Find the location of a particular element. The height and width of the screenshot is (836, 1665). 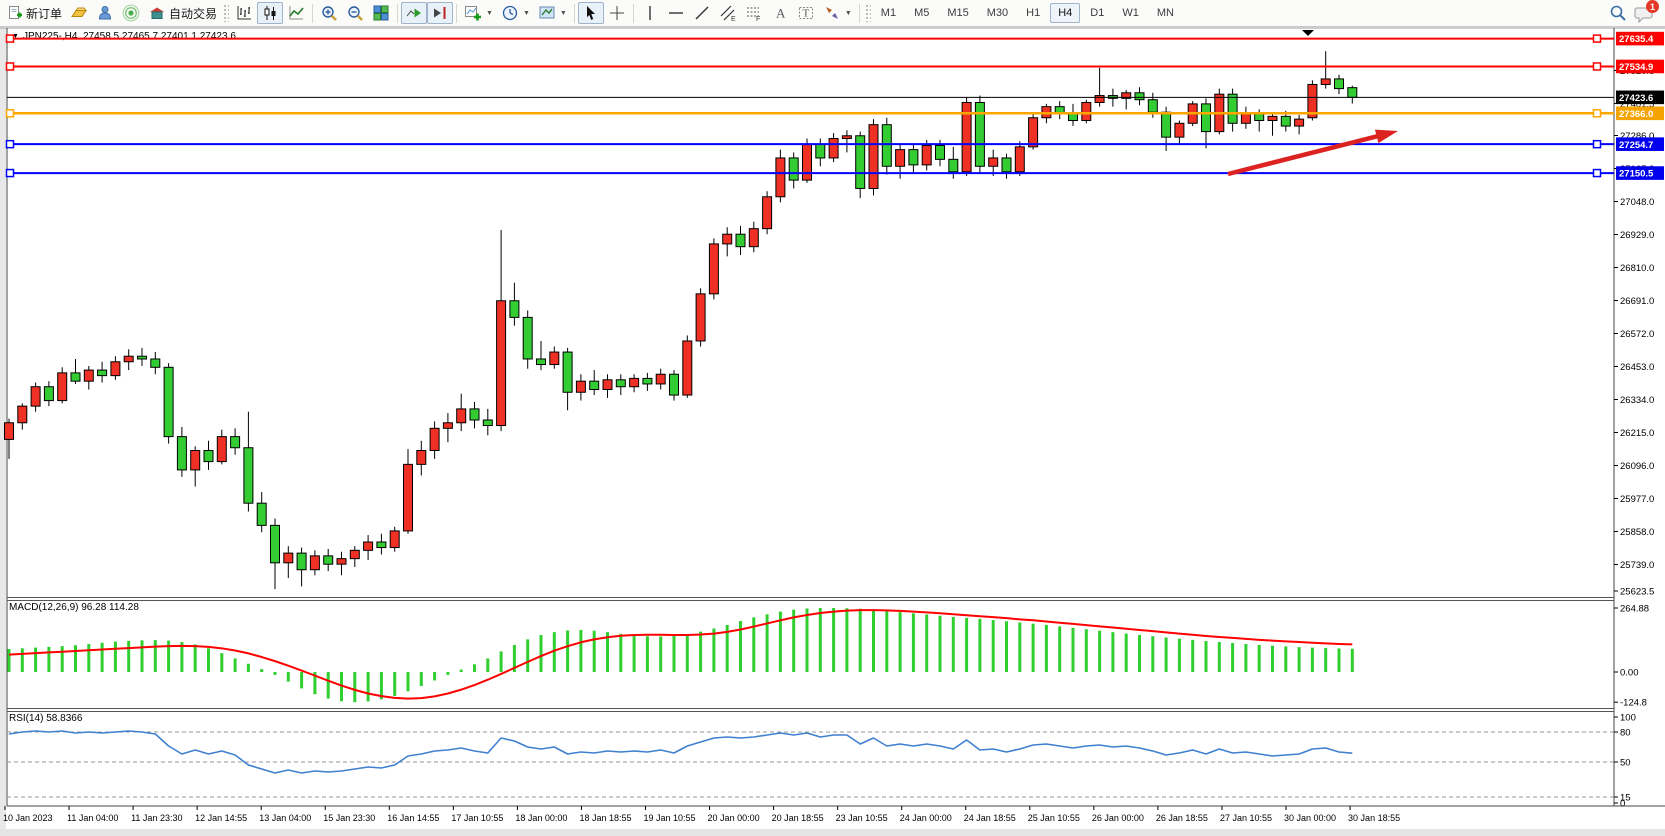

text-tool-button: A is located at coordinates (780, 13).